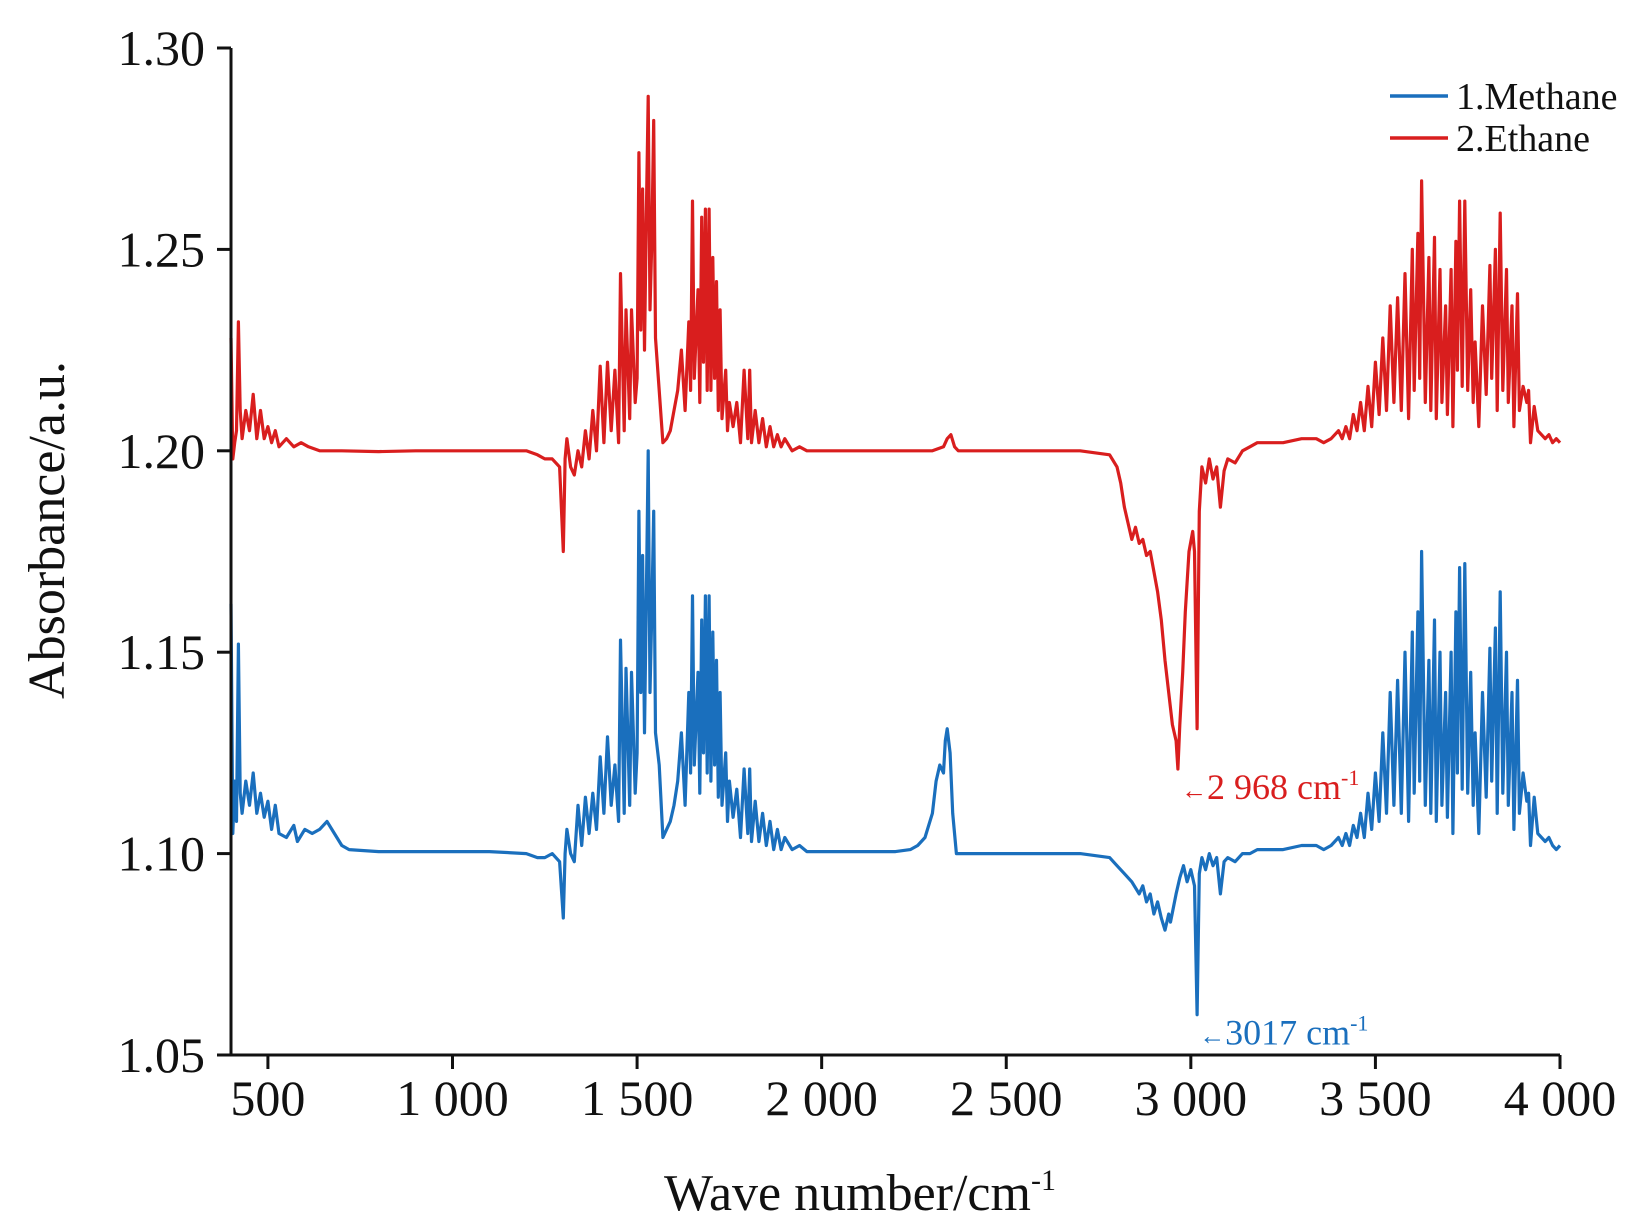  Describe the element at coordinates (1287, 1033) in the screenshot. I see `annotation-text: 3017 cm` at that location.